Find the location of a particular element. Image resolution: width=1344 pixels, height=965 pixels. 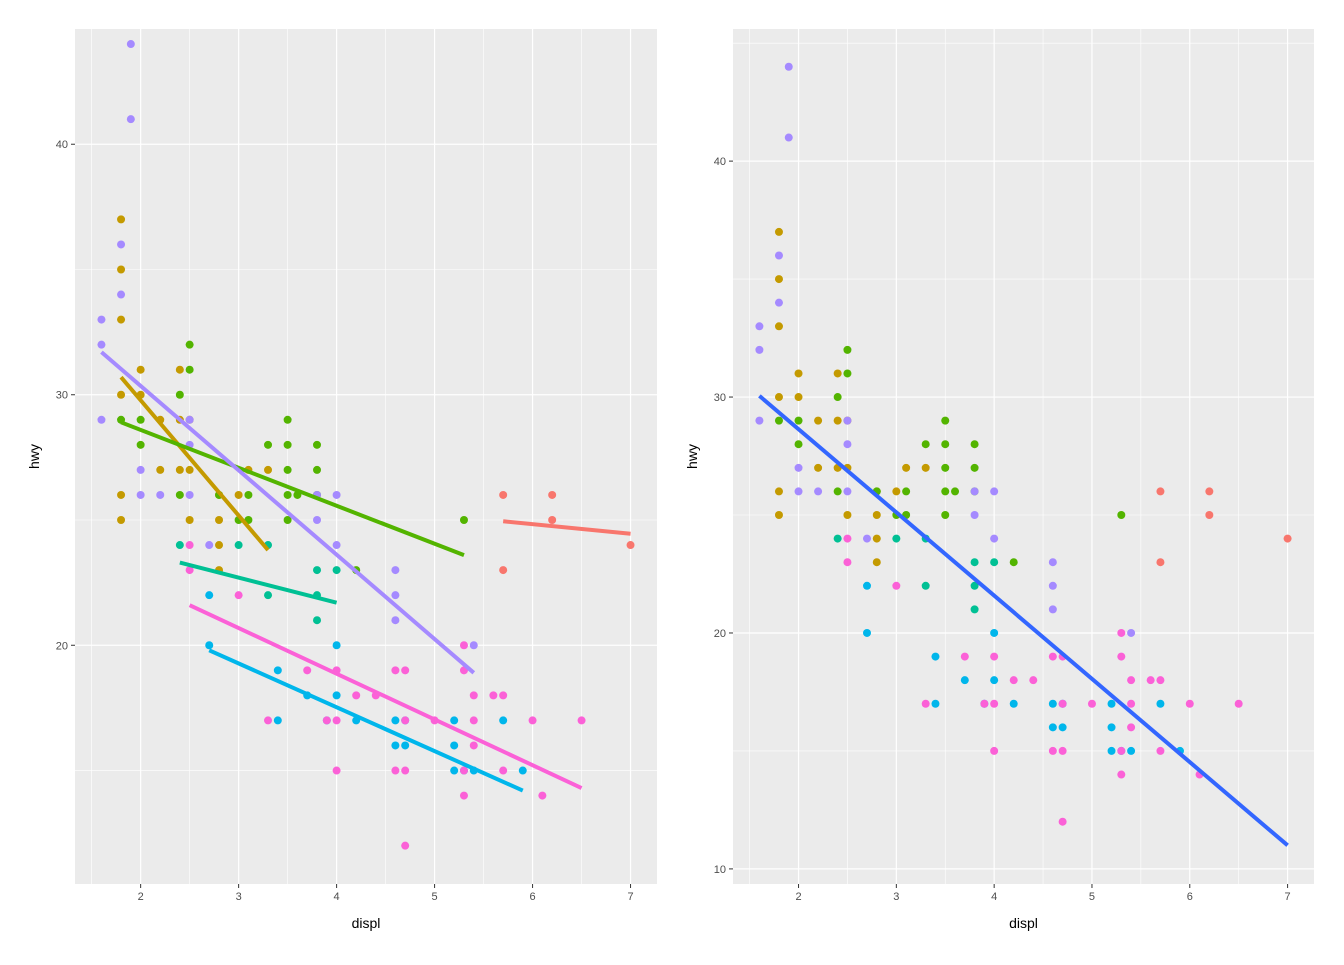

y-tick-label: 20 is located at coordinates (62, 646).